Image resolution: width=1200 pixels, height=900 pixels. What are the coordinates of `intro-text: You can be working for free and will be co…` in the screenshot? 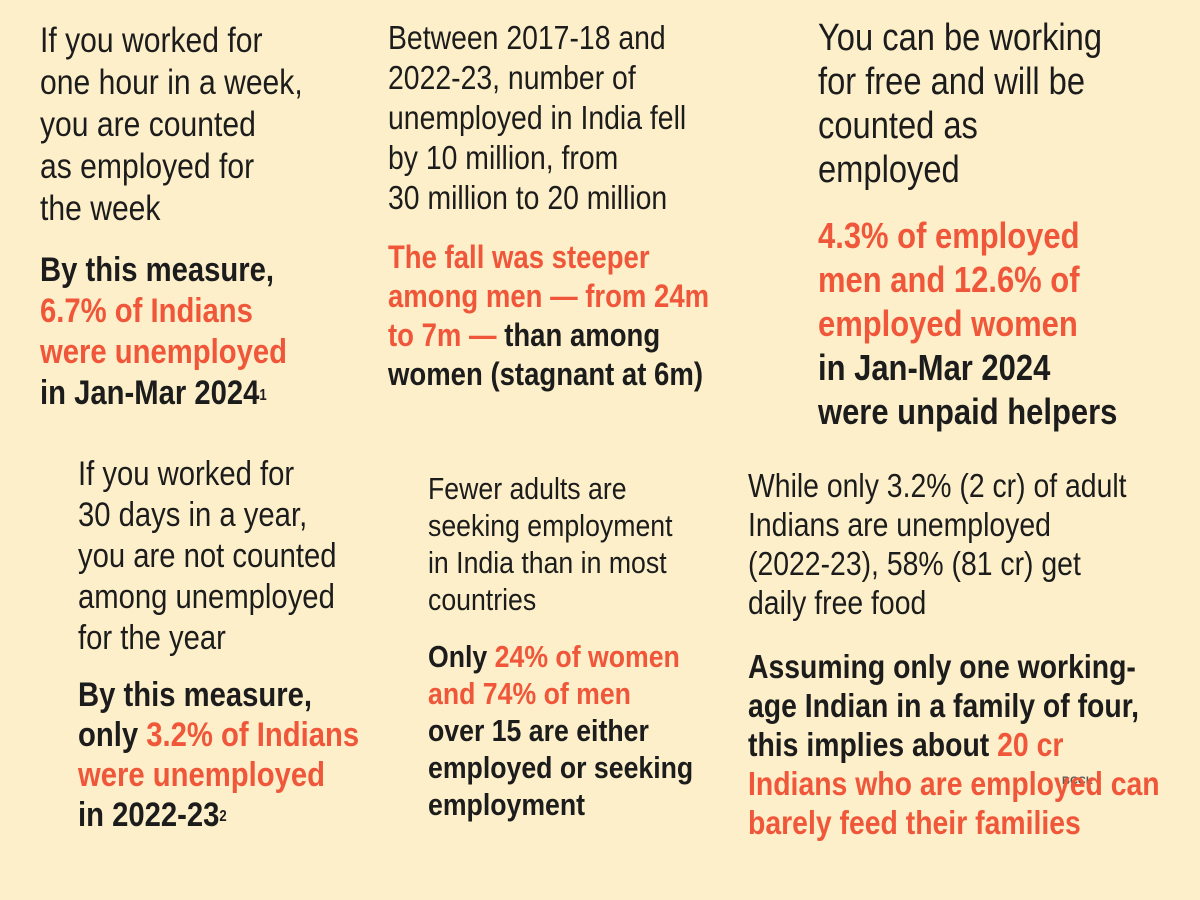 It's located at (960, 104).